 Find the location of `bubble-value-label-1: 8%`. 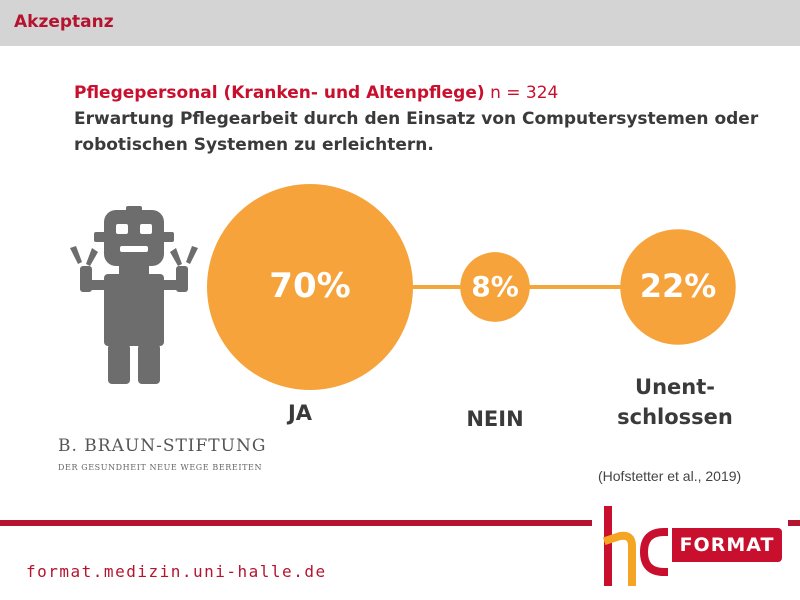

bubble-value-label-1: 8% is located at coordinates (495, 286).